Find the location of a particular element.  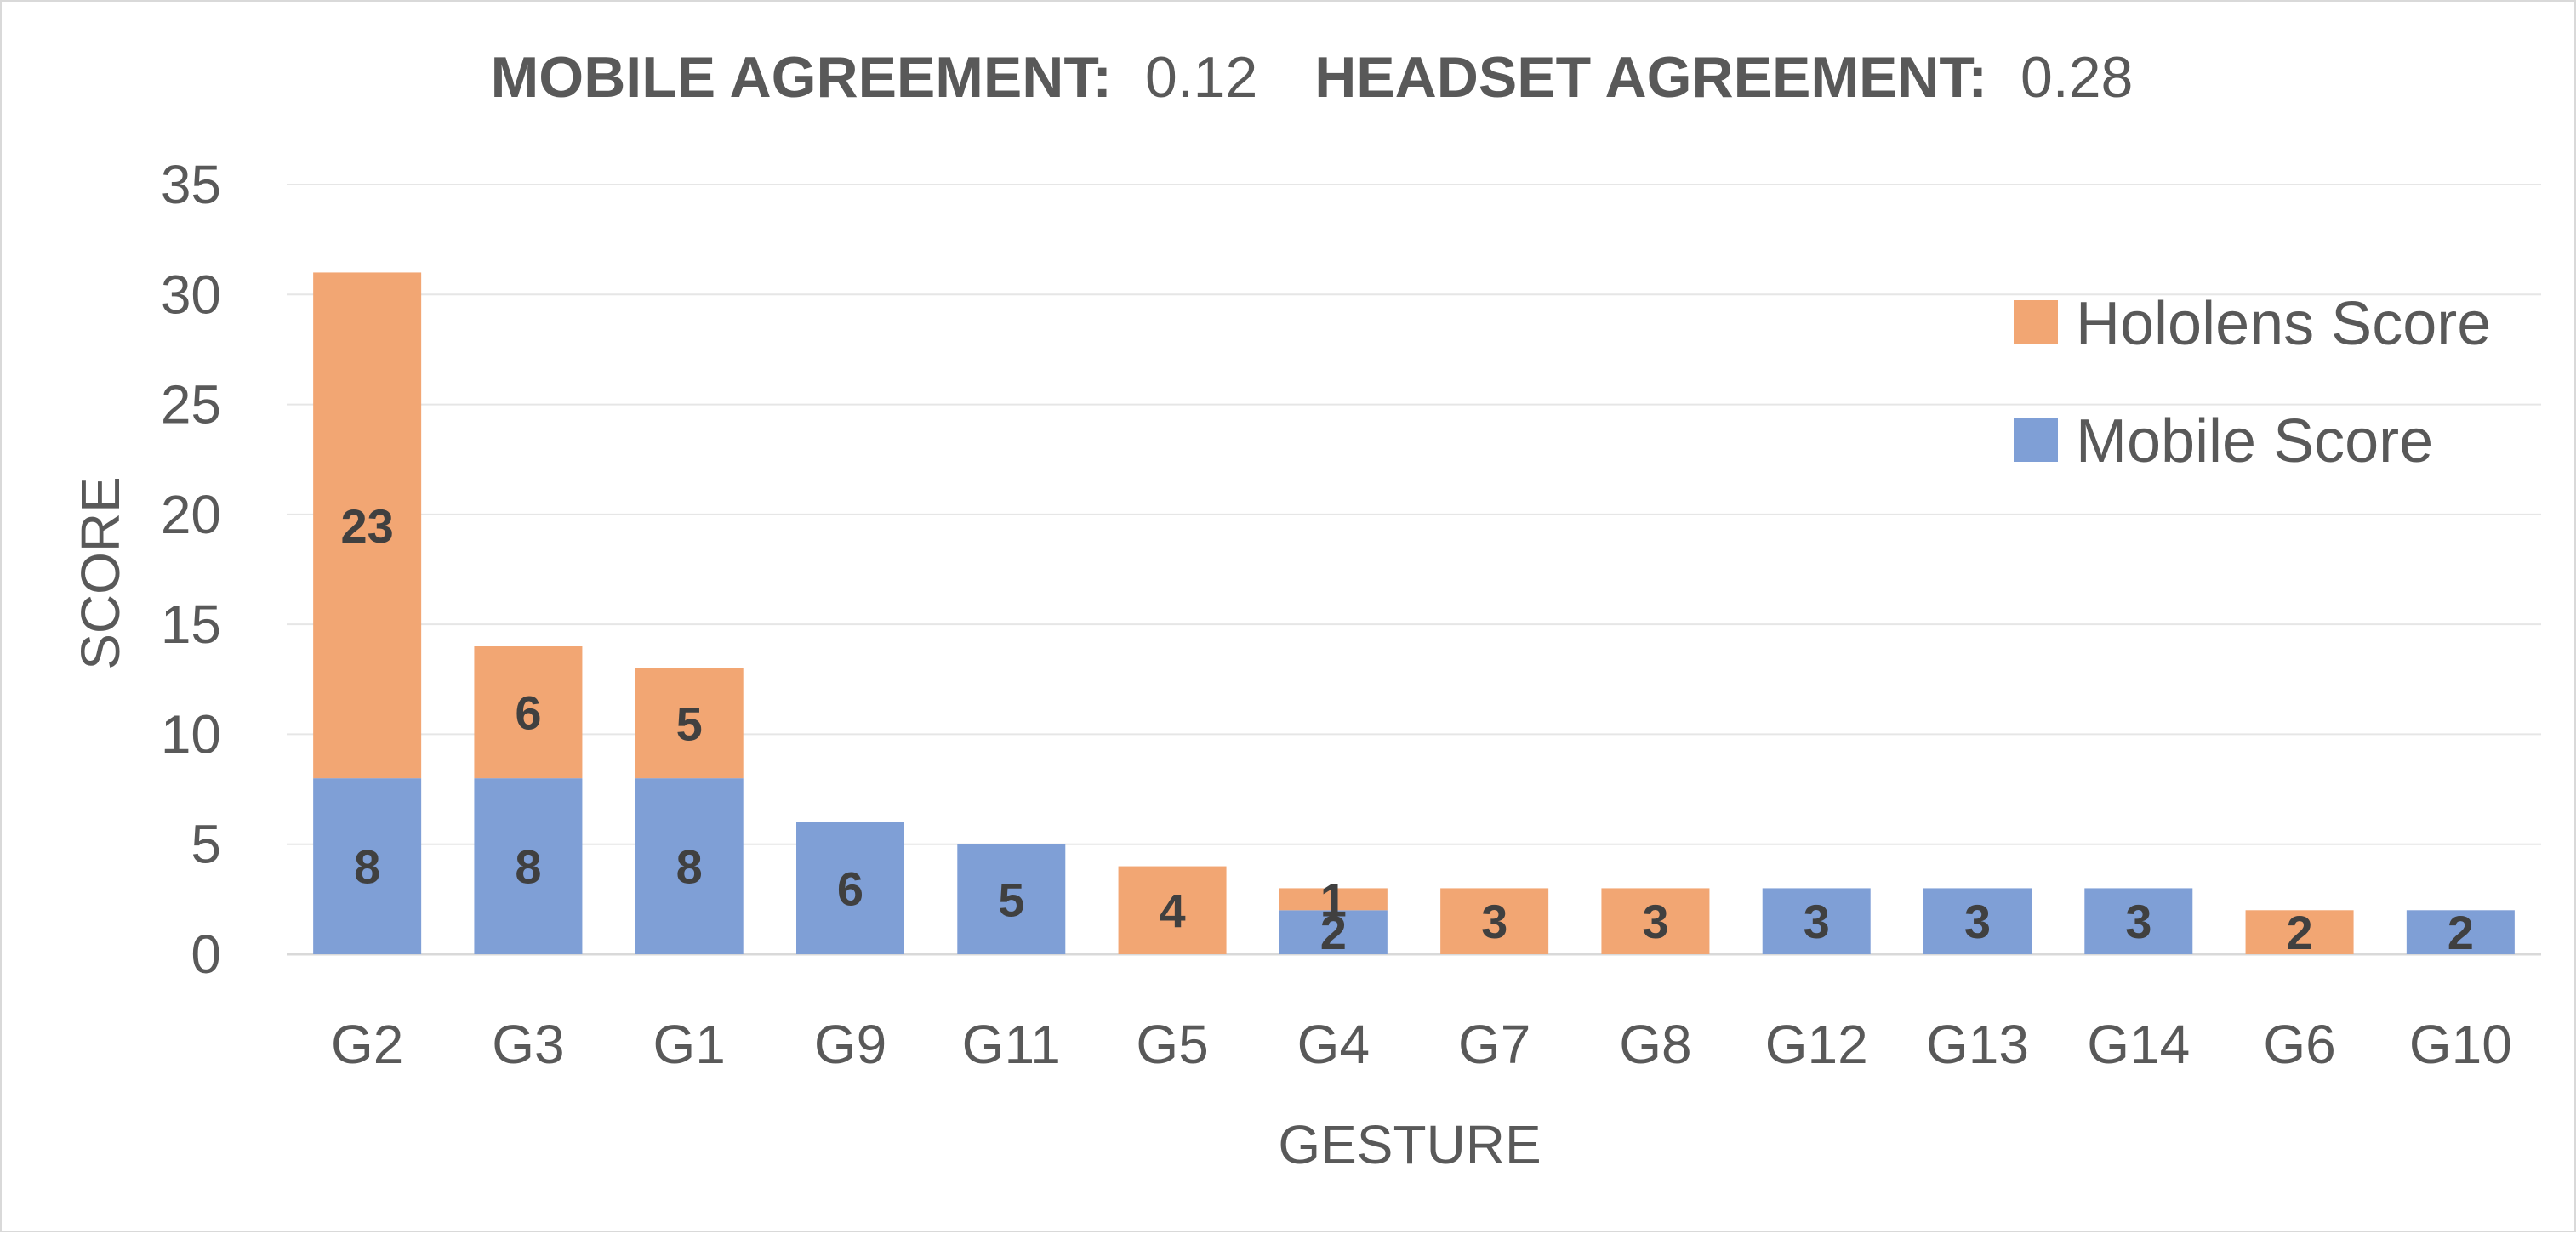

y-tick-label: 20 is located at coordinates (191, 514).